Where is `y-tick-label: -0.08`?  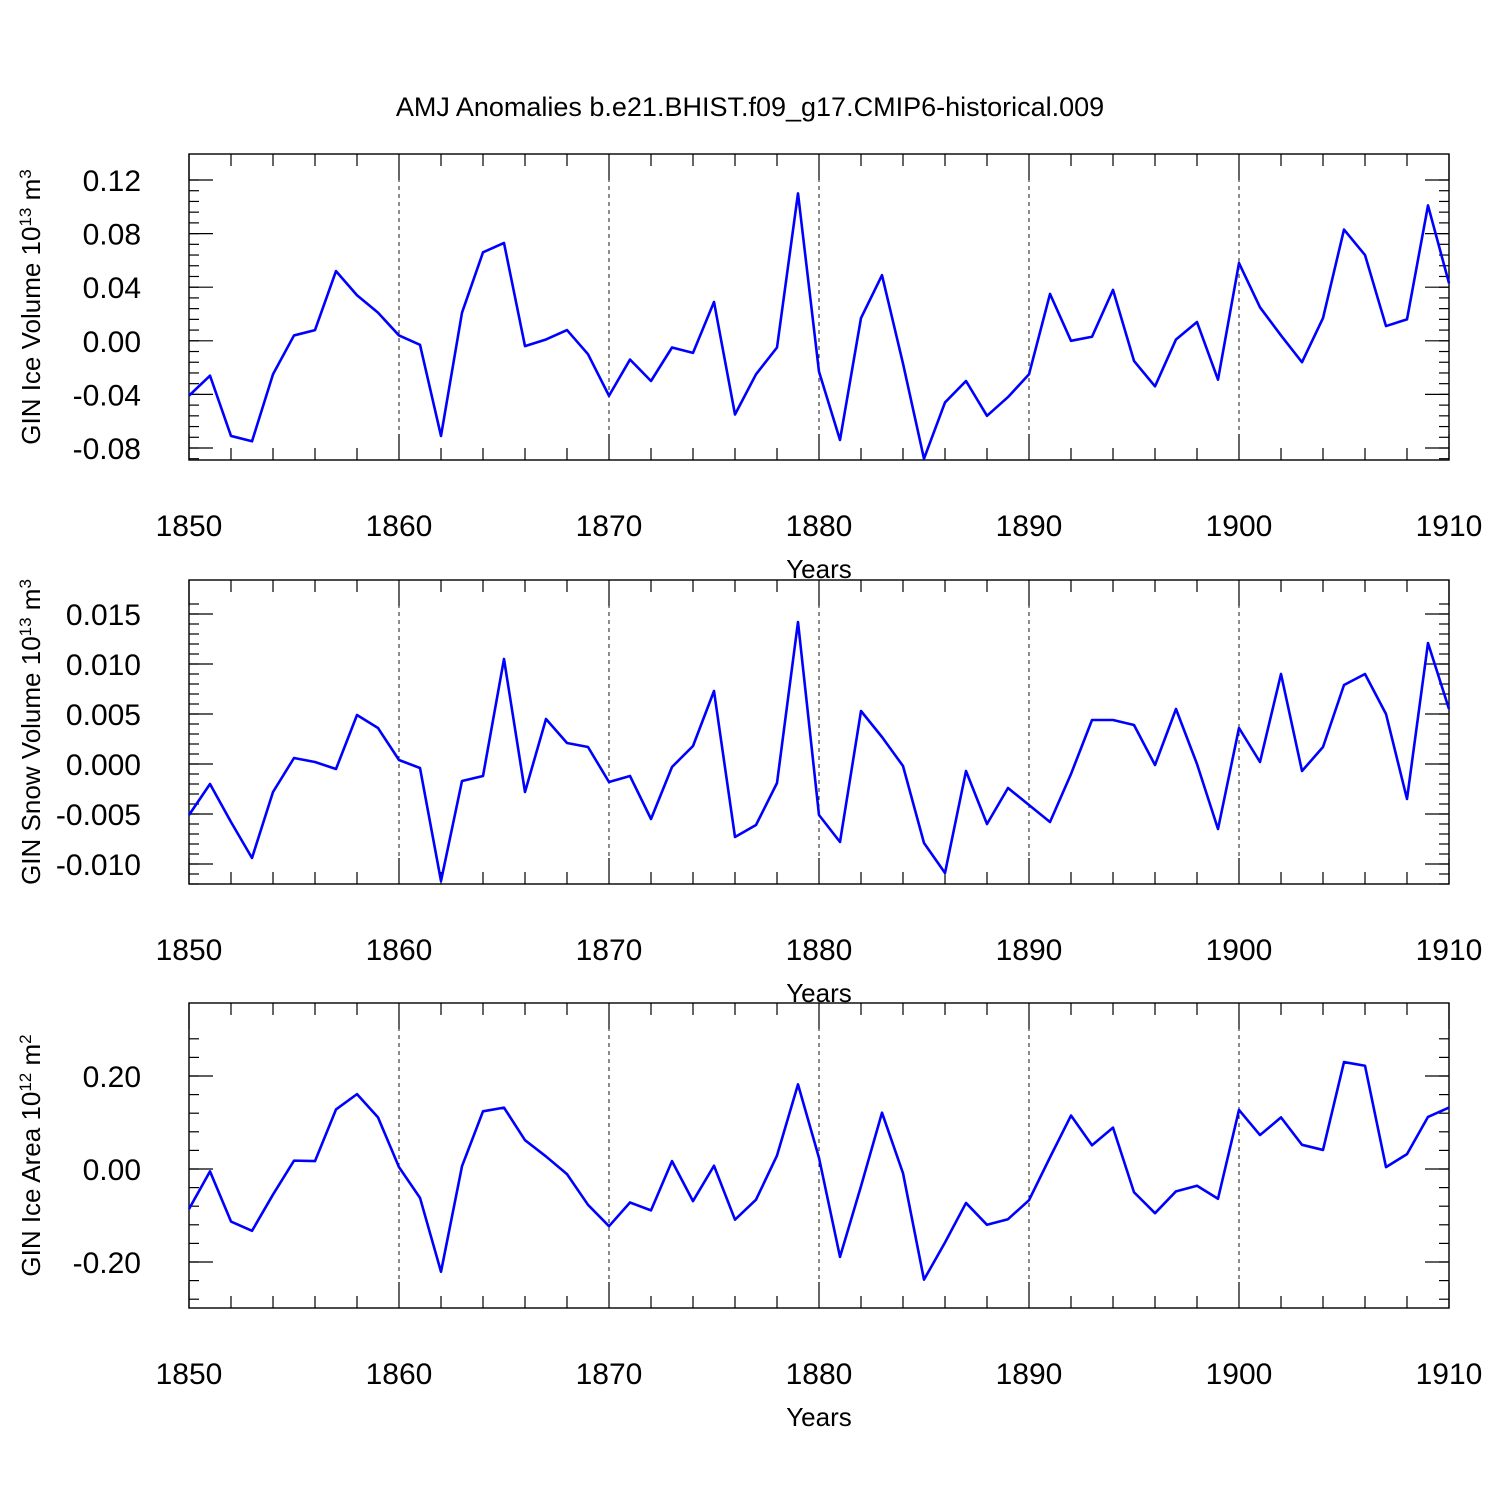
y-tick-label: -0.08 is located at coordinates (107, 449).